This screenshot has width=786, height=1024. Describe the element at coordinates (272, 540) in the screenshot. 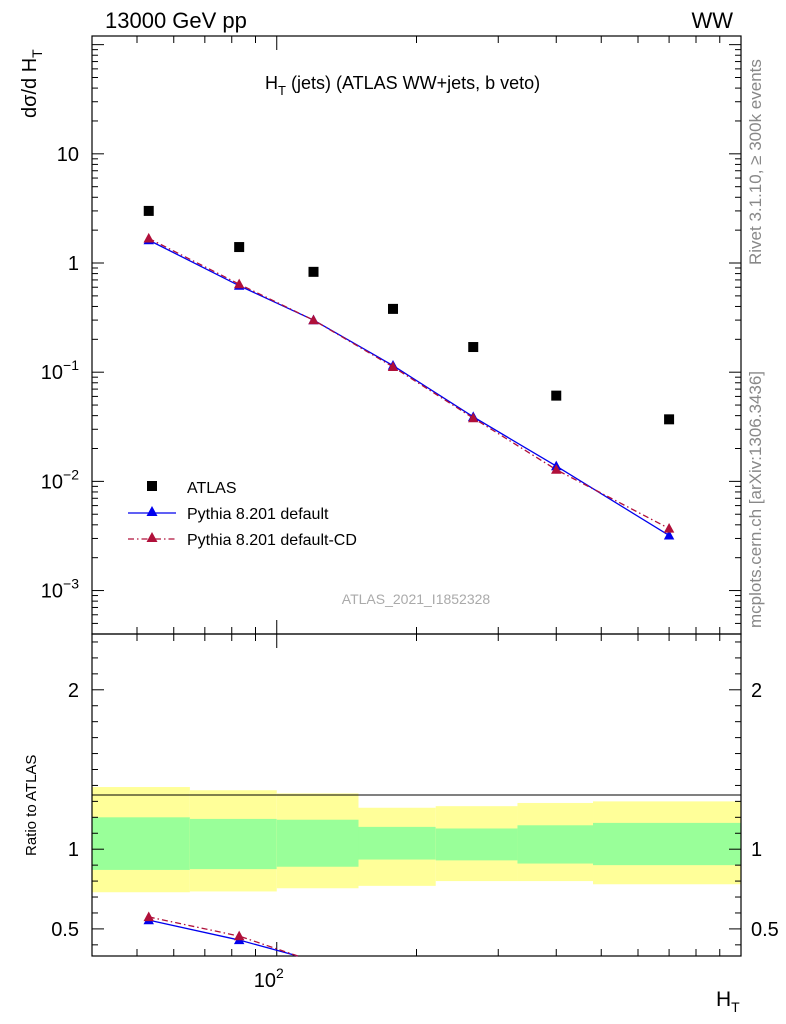

I see `legend-label-pythia-default-cd: Pythia 8.201 default-CD` at that location.